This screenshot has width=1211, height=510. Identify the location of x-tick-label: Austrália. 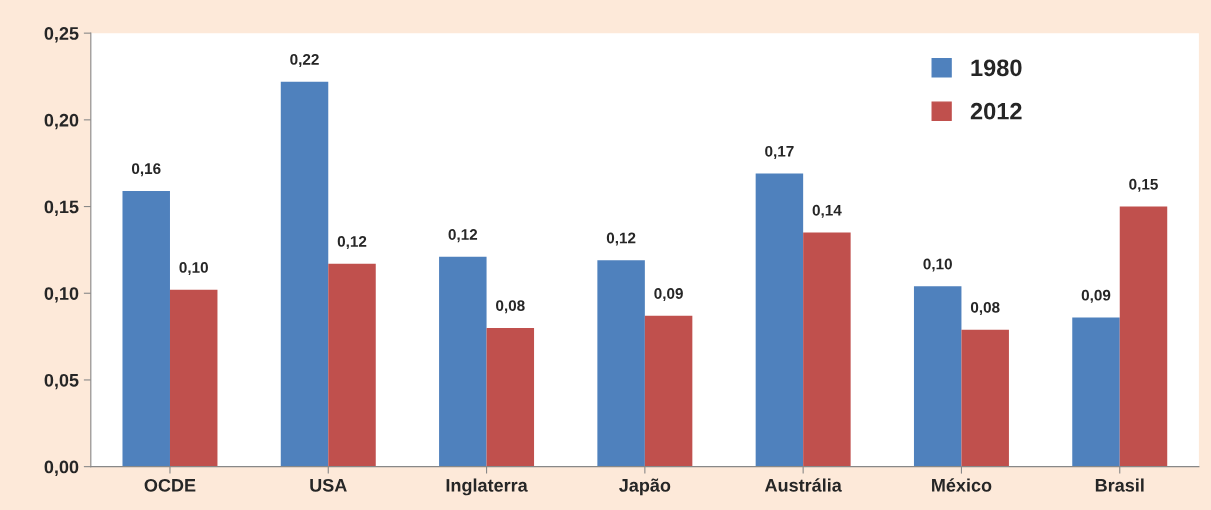
(803, 485).